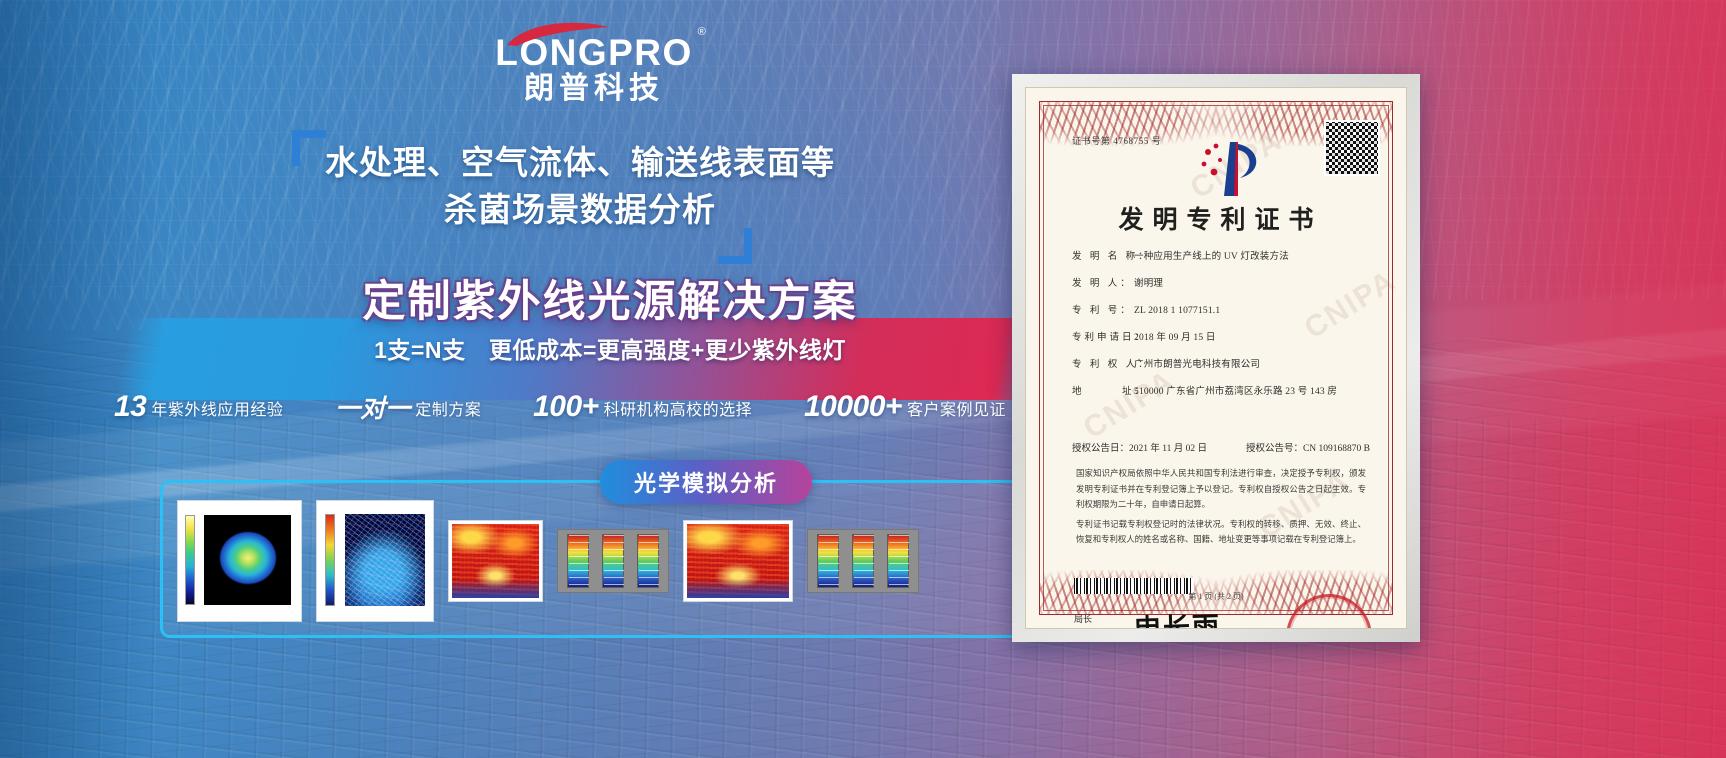  I want to click on stat-number: 一对一, so click(373, 409).